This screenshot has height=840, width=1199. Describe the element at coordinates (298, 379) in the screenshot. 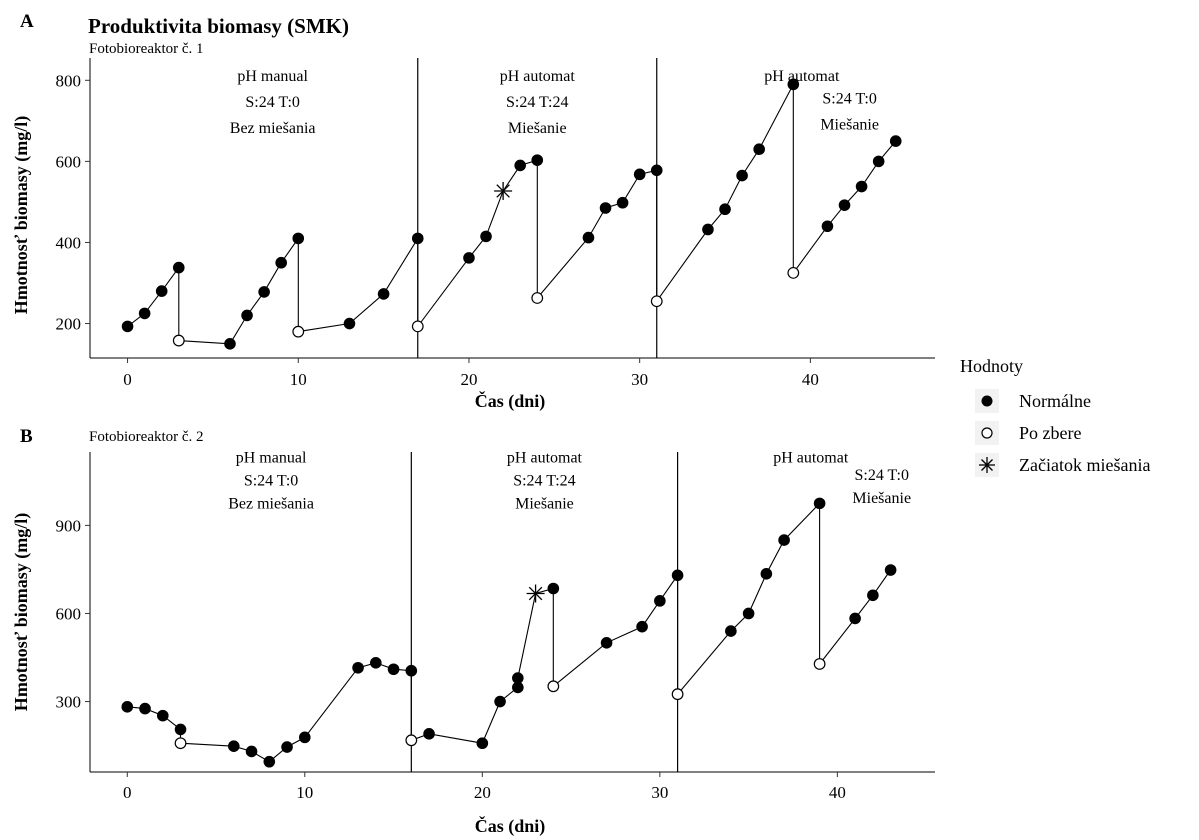

I see `panel-a-x-tick-label: 10` at that location.